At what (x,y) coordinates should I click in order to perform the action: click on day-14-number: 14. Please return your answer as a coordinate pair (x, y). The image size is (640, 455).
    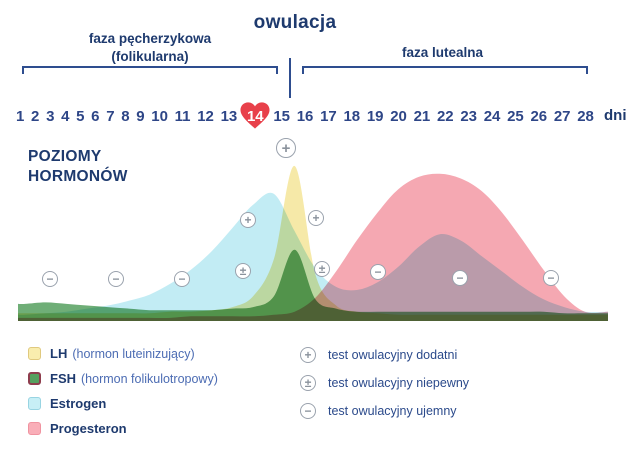
    Looking at the image, I should click on (255, 116).